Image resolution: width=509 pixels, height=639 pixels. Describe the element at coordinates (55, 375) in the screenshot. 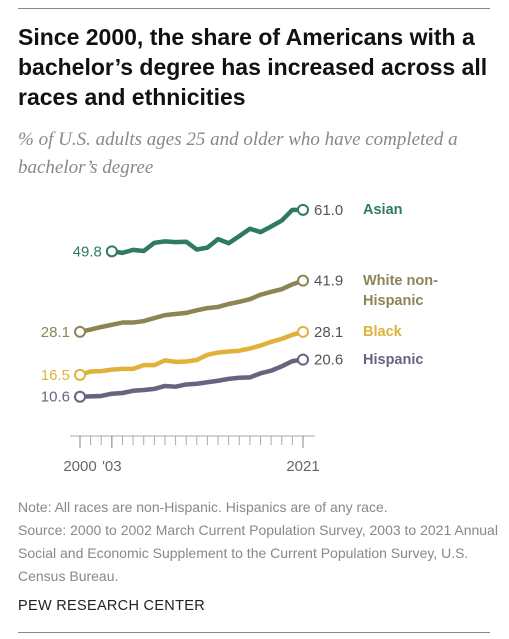

I see `data-label: 16.5` at that location.